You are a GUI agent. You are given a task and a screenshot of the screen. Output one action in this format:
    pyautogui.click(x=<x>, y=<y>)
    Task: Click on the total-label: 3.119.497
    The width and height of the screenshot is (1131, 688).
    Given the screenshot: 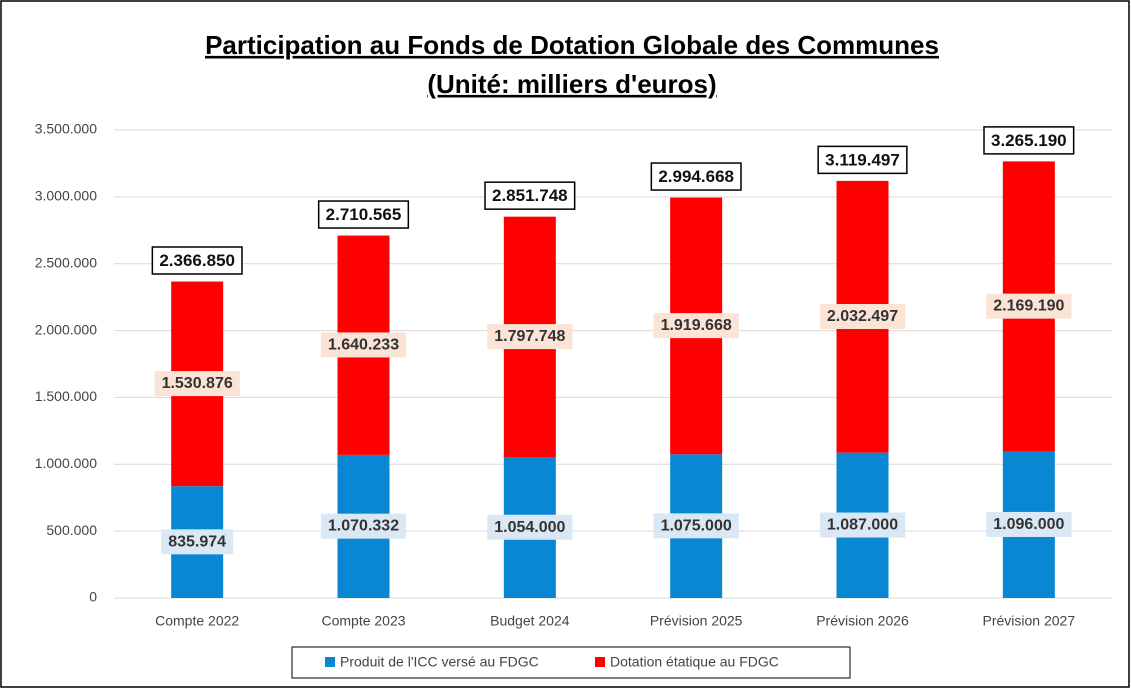 What is the action you would take?
    pyautogui.click(x=862, y=159)
    